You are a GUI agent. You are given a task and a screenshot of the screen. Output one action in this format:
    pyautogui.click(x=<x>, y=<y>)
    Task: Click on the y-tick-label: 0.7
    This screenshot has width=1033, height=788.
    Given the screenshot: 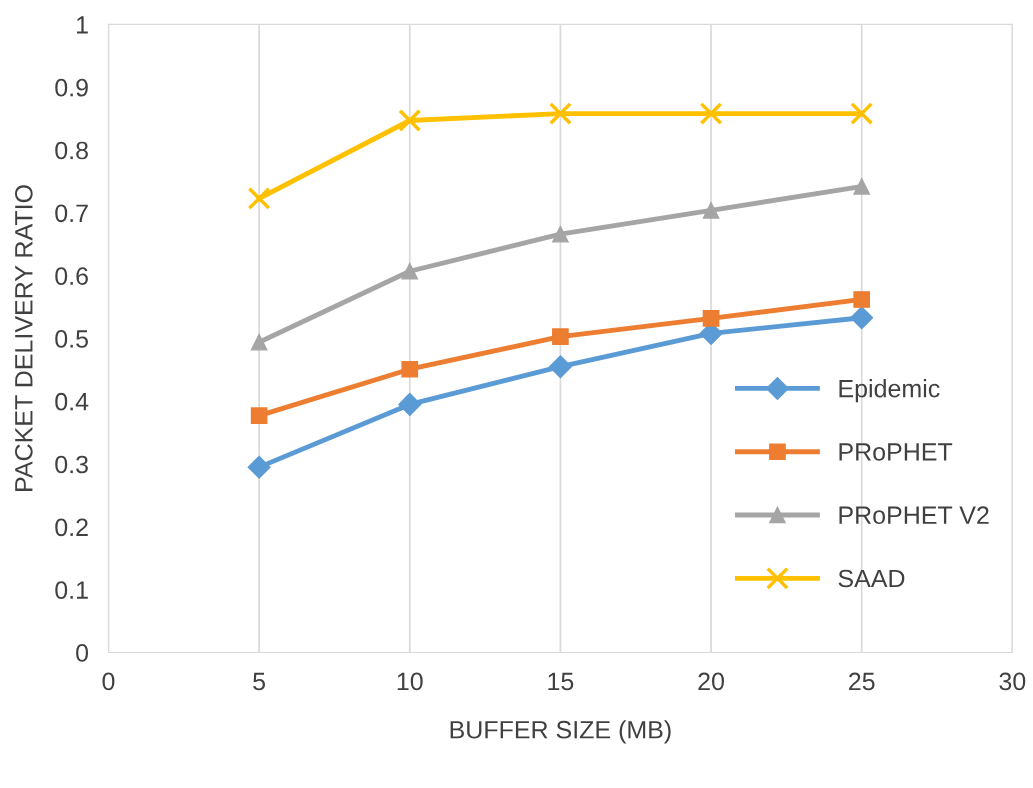 What is the action you would take?
    pyautogui.click(x=71, y=213)
    